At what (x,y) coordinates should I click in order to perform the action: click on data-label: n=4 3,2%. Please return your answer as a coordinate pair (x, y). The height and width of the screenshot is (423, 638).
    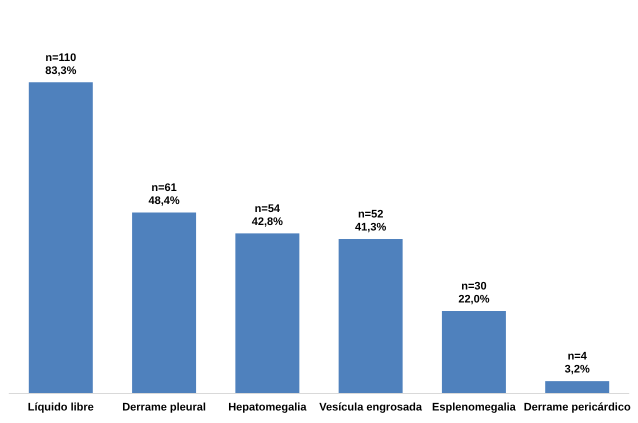
    Looking at the image, I should click on (577, 363).